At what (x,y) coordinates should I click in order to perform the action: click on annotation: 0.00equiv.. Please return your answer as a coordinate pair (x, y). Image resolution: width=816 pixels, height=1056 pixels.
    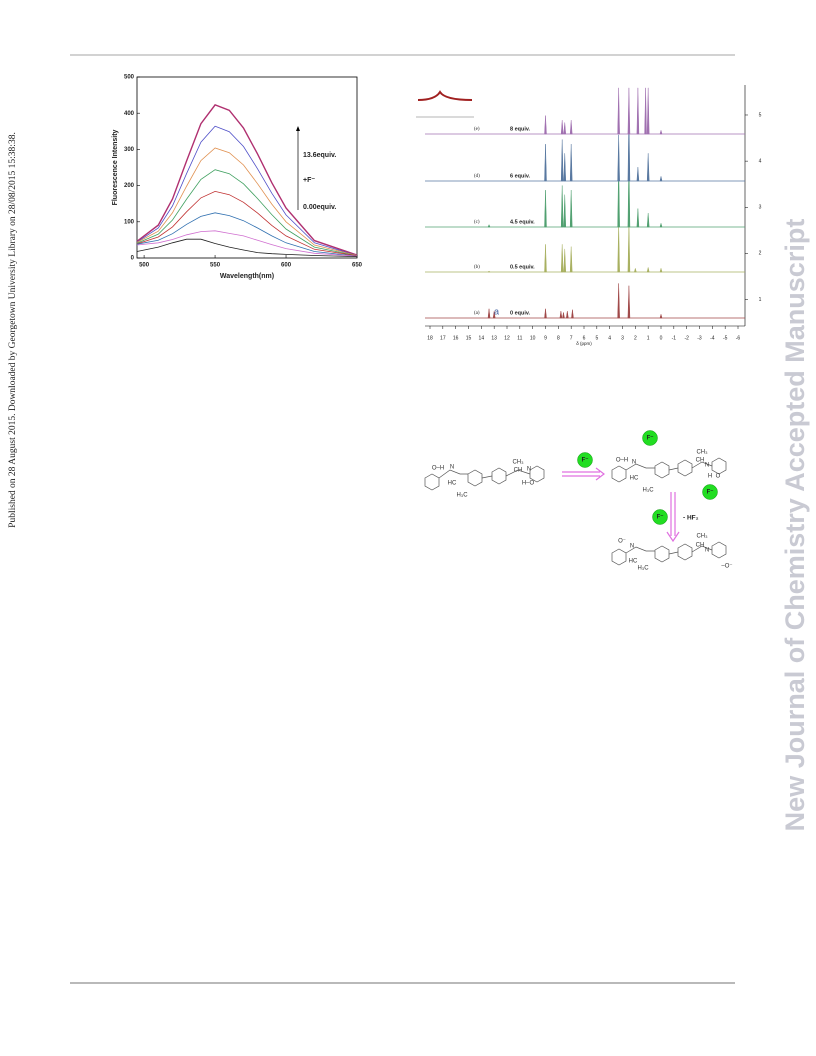
    Looking at the image, I should click on (319, 207).